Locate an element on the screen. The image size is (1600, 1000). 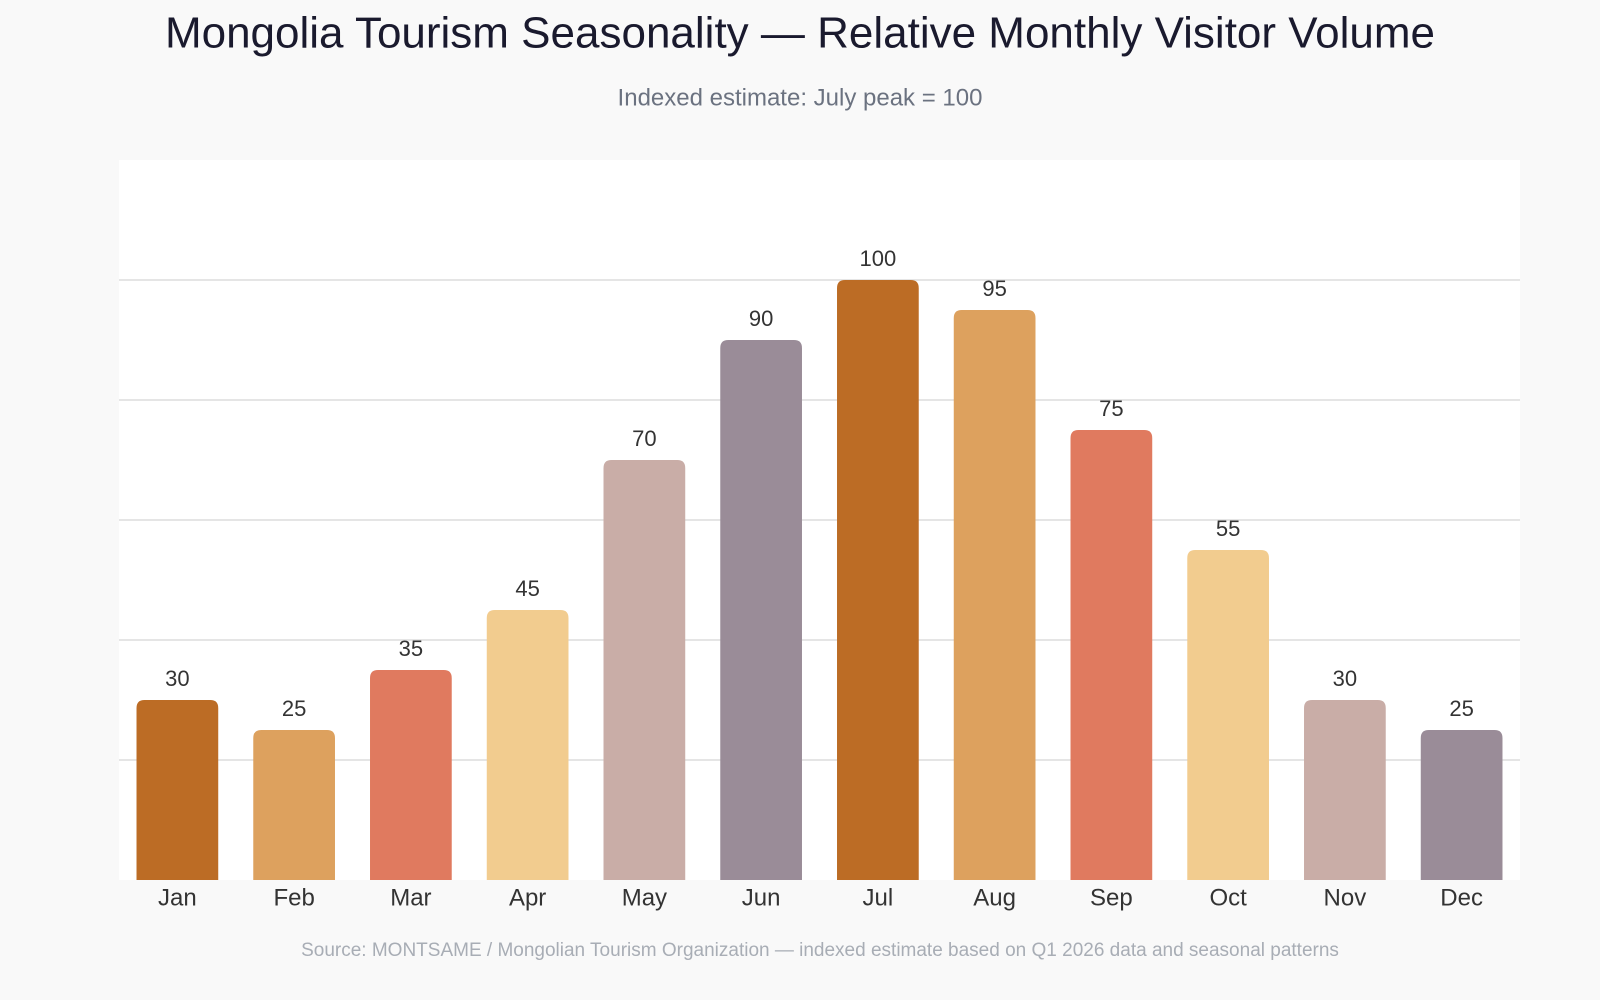
x-tick-label: Dec is located at coordinates (1461, 897).